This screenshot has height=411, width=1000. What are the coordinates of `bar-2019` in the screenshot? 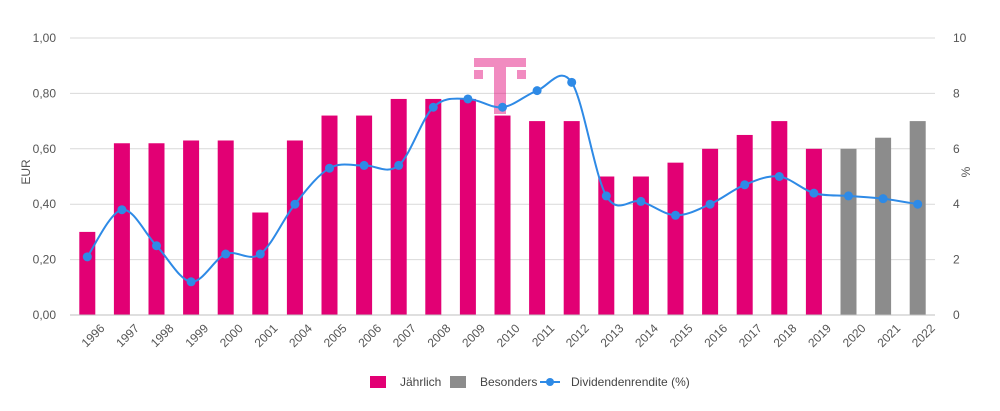 It's located at (813, 231).